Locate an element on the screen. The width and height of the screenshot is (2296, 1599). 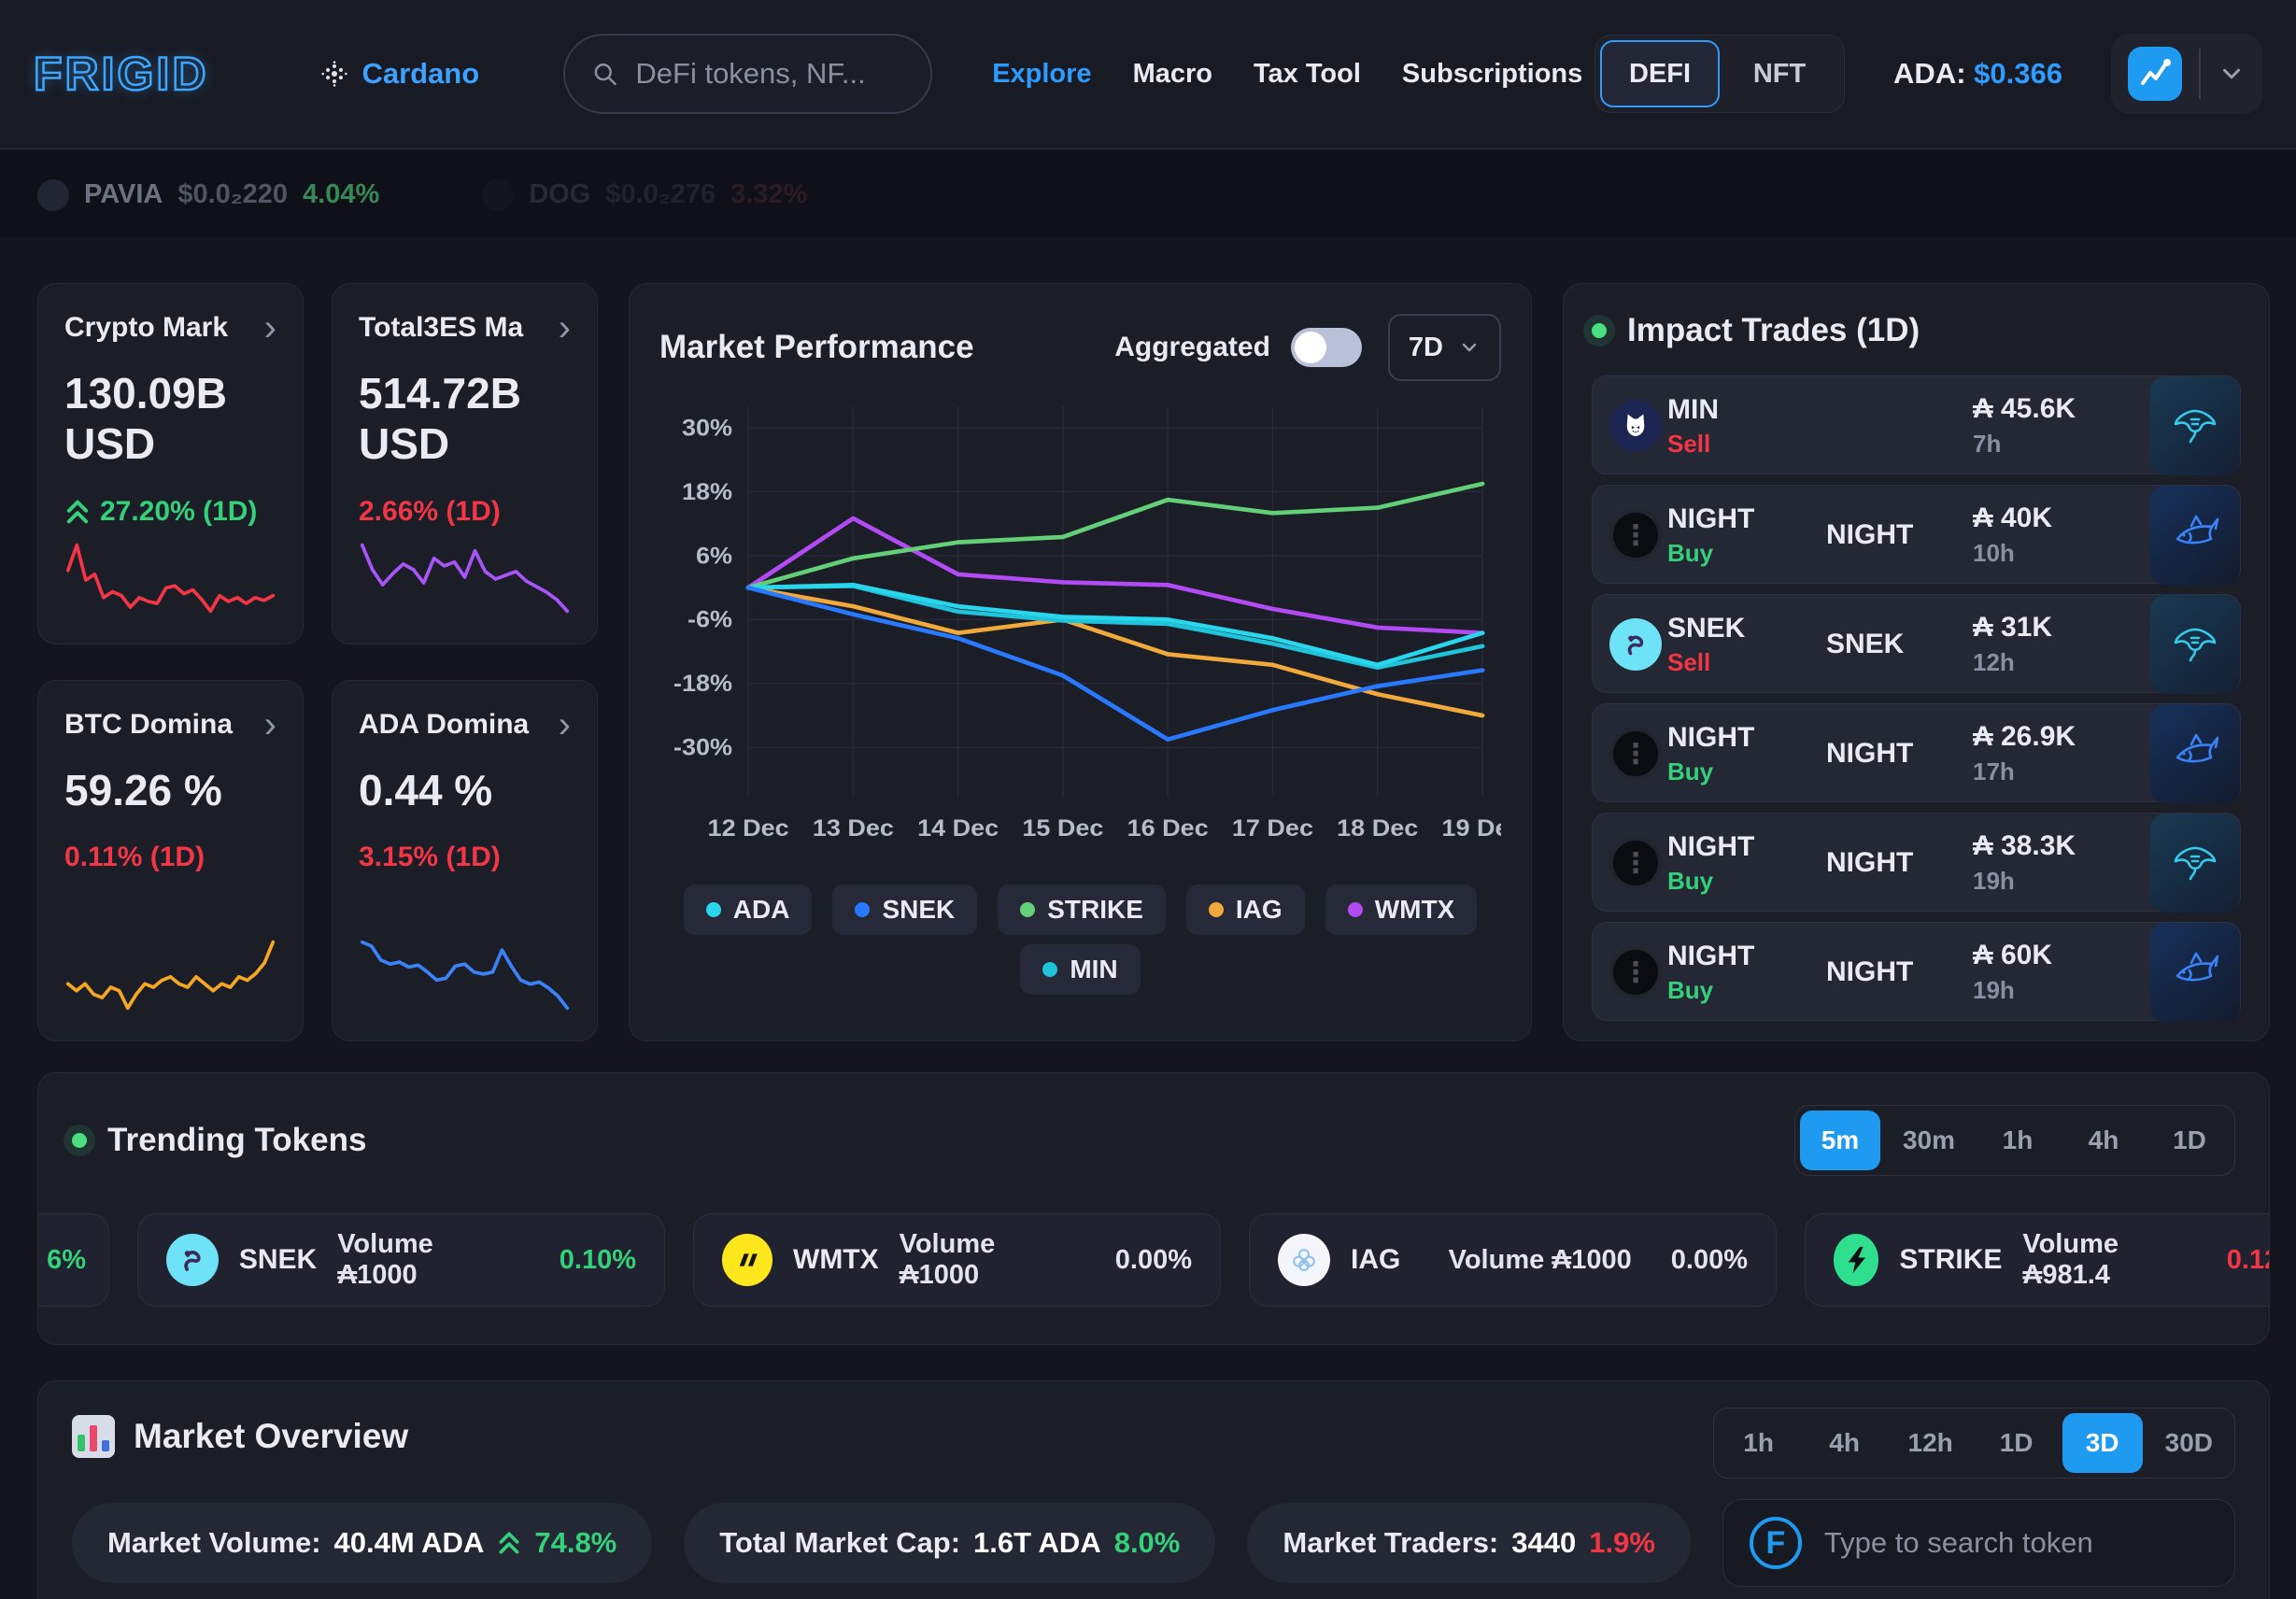
impact-trade-row: ⋮ NIGHT Buy NIGHT ₳ 26.9K 17h is located at coordinates (1916, 753).